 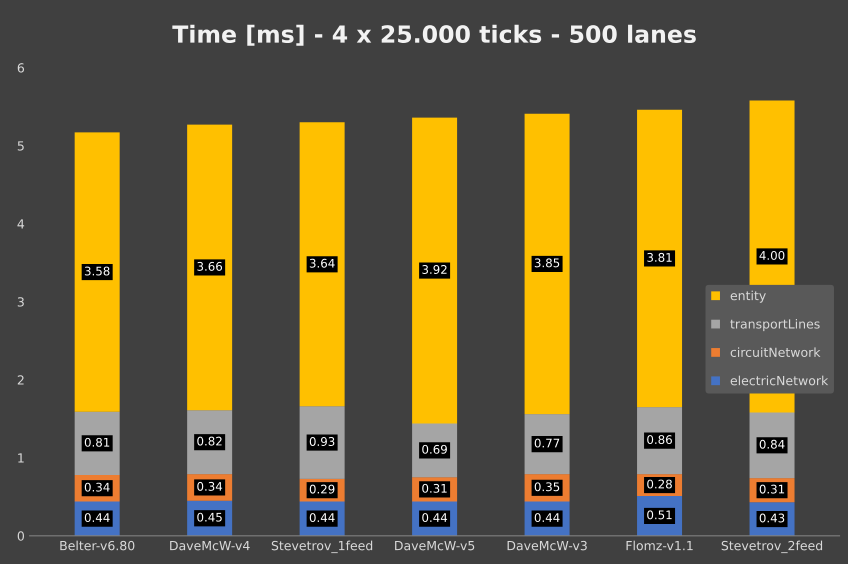 What do you see at coordinates (659, 545) in the screenshot?
I see `x-tick-label: Flomz-v1.1` at bounding box center [659, 545].